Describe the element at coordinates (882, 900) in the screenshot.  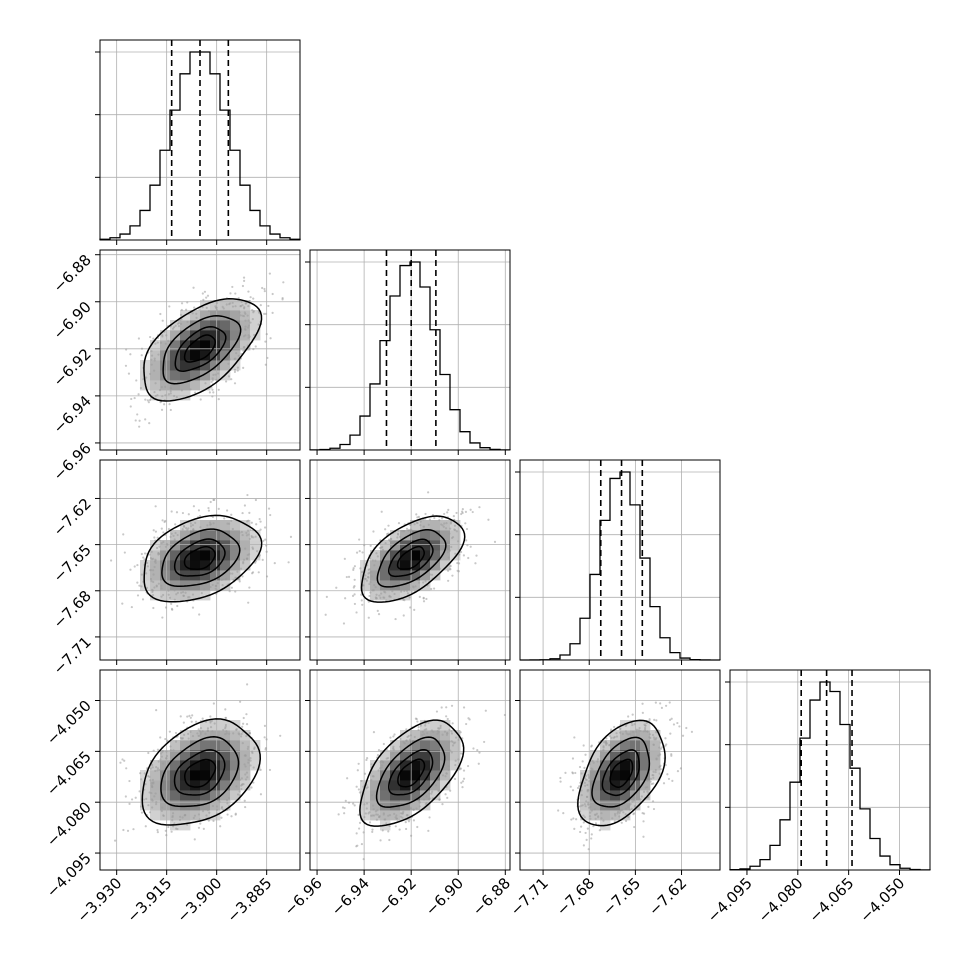
I see `x-tick-label-param-3-3: −4.050` at that location.